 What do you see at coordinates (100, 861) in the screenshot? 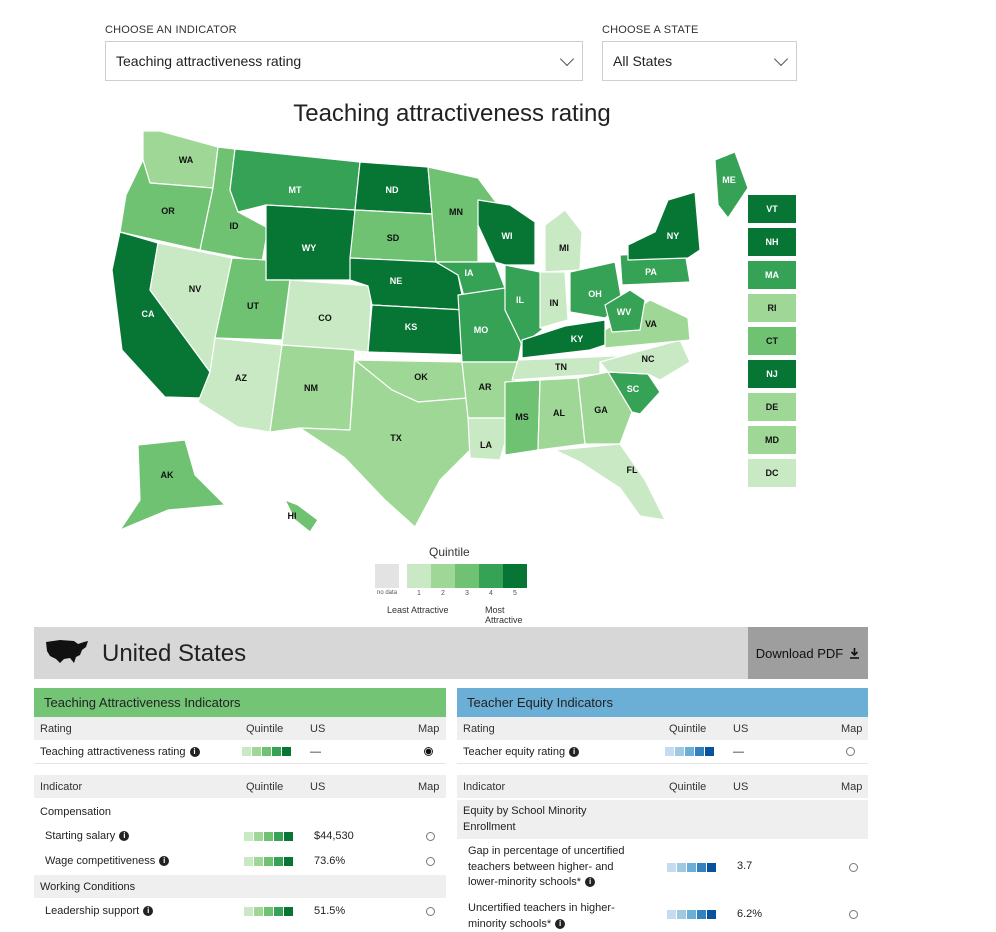
I see `indicator-label: Wage competitiveness` at bounding box center [100, 861].